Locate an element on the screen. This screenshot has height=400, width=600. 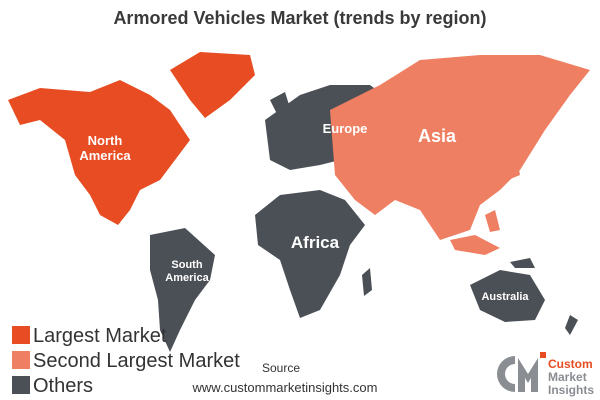
legend-label: Second Largest Market is located at coordinates (136, 361).